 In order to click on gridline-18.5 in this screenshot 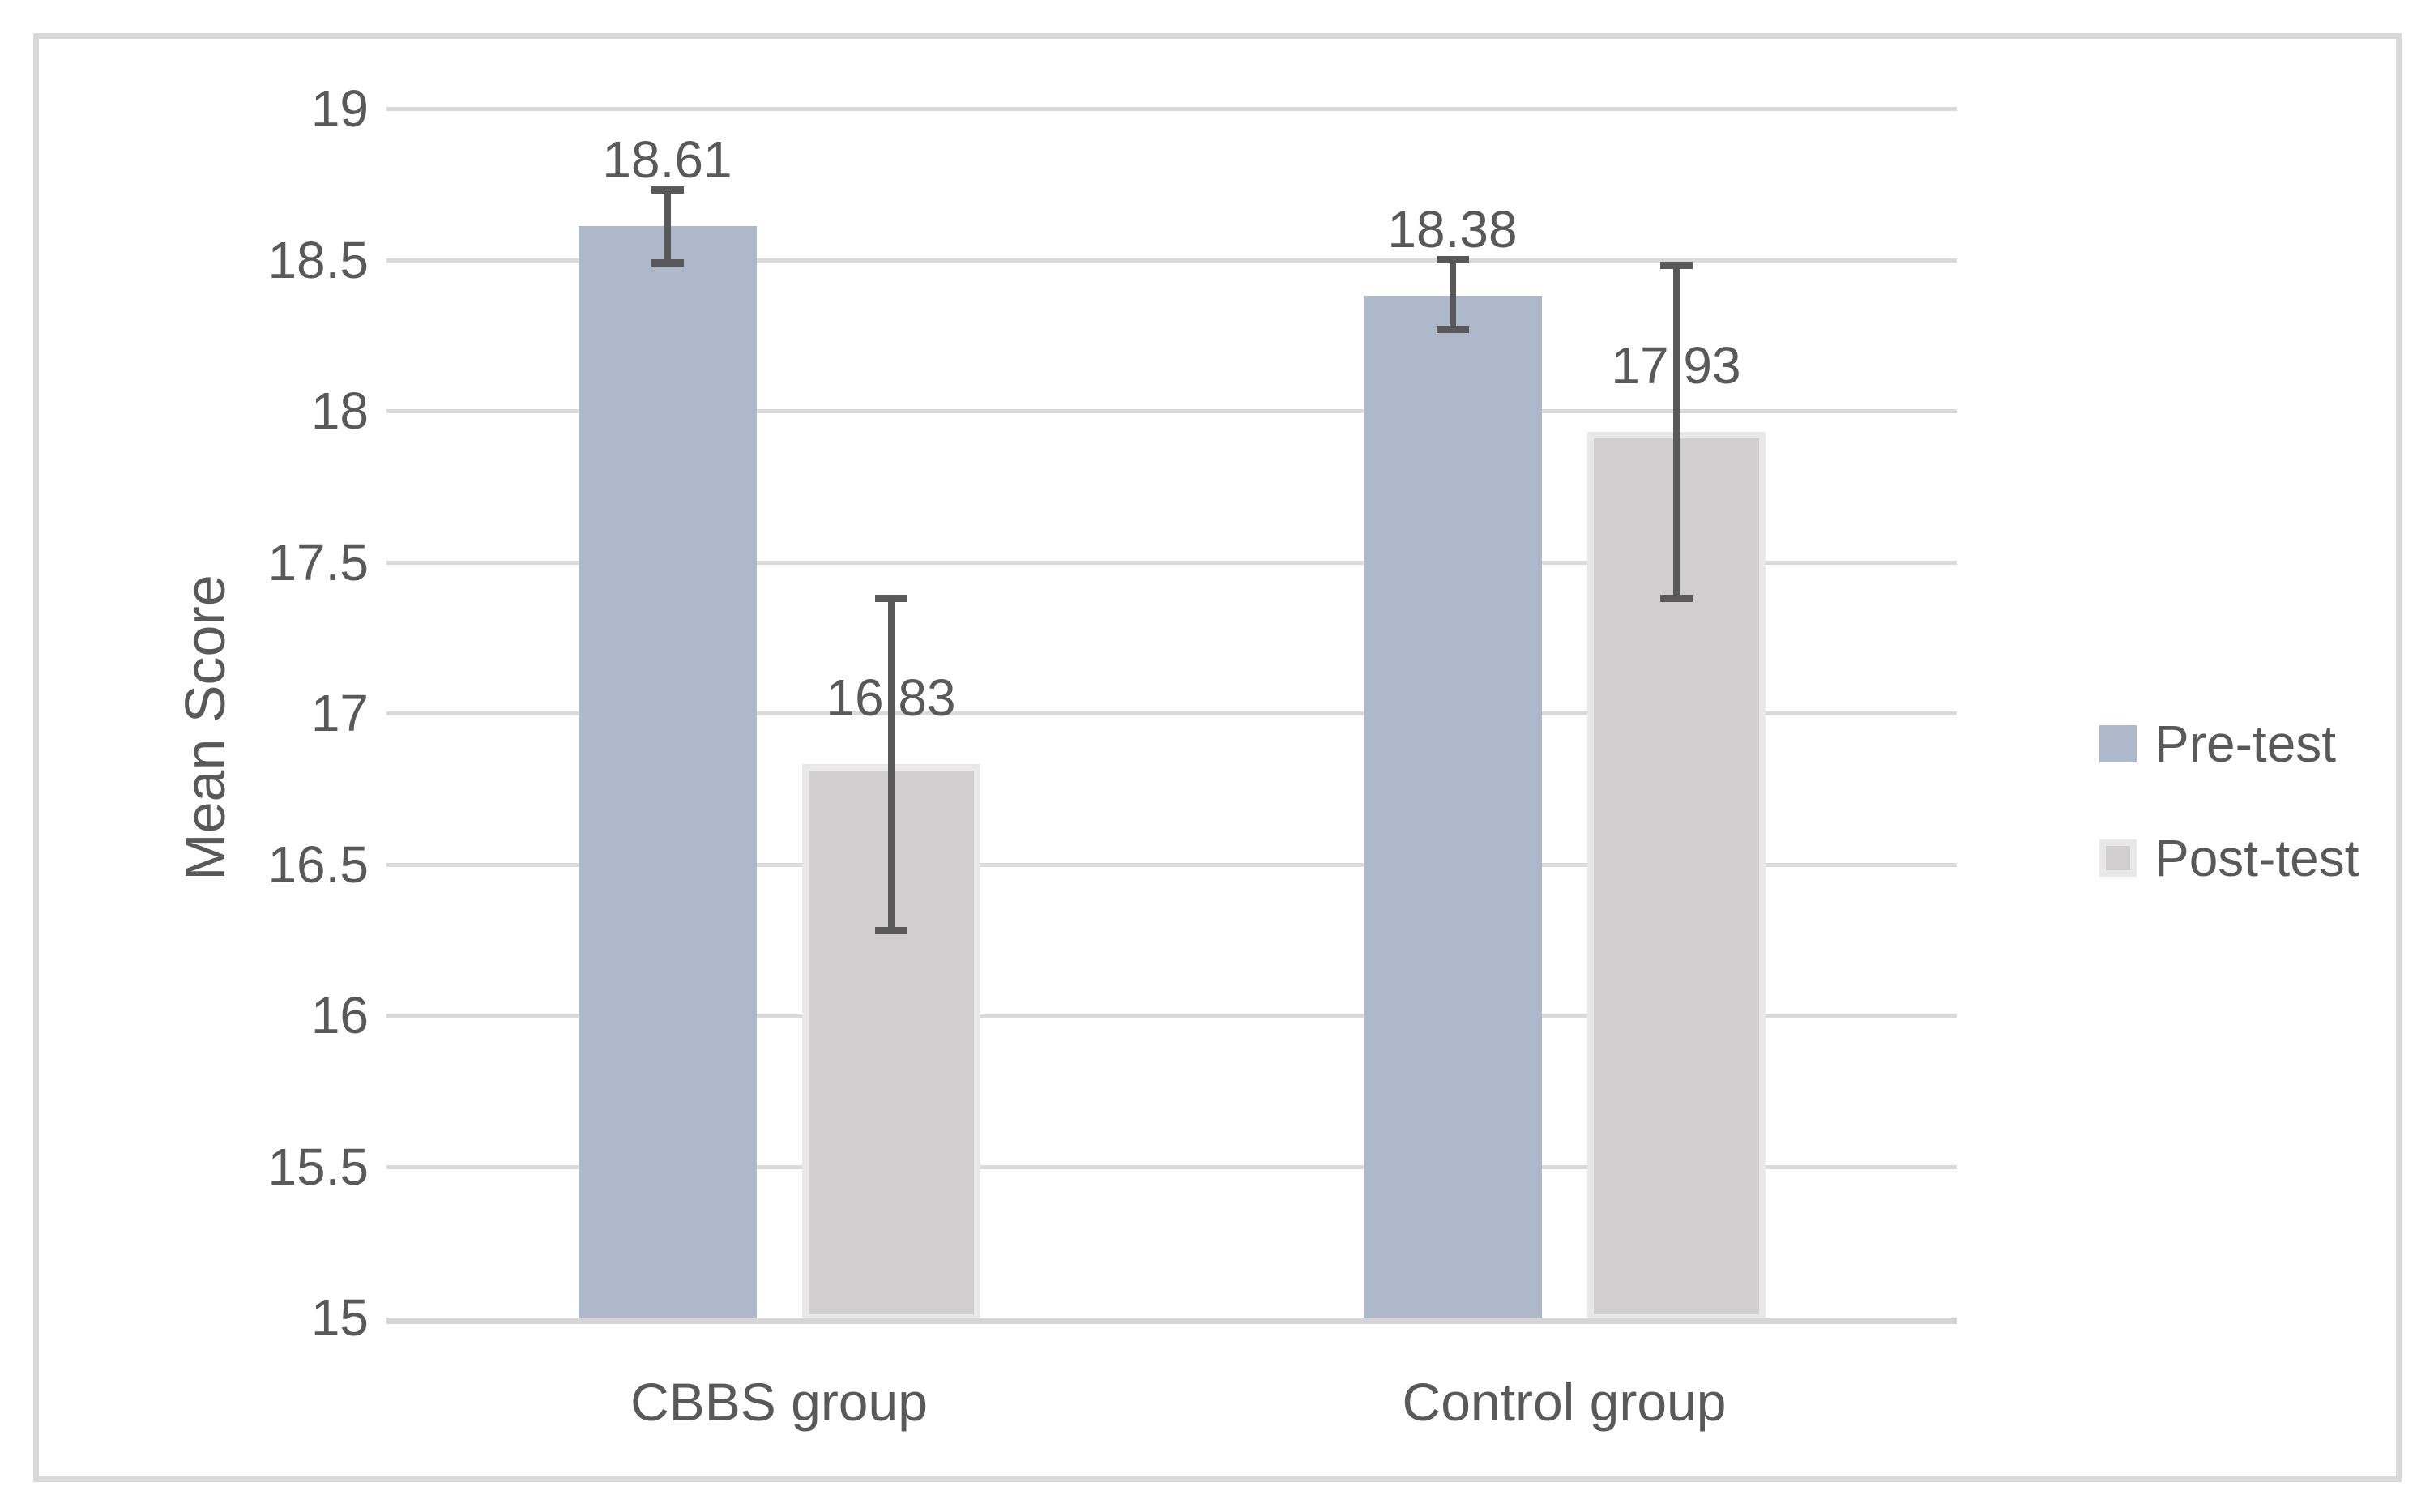, I will do `click(1171, 260)`.